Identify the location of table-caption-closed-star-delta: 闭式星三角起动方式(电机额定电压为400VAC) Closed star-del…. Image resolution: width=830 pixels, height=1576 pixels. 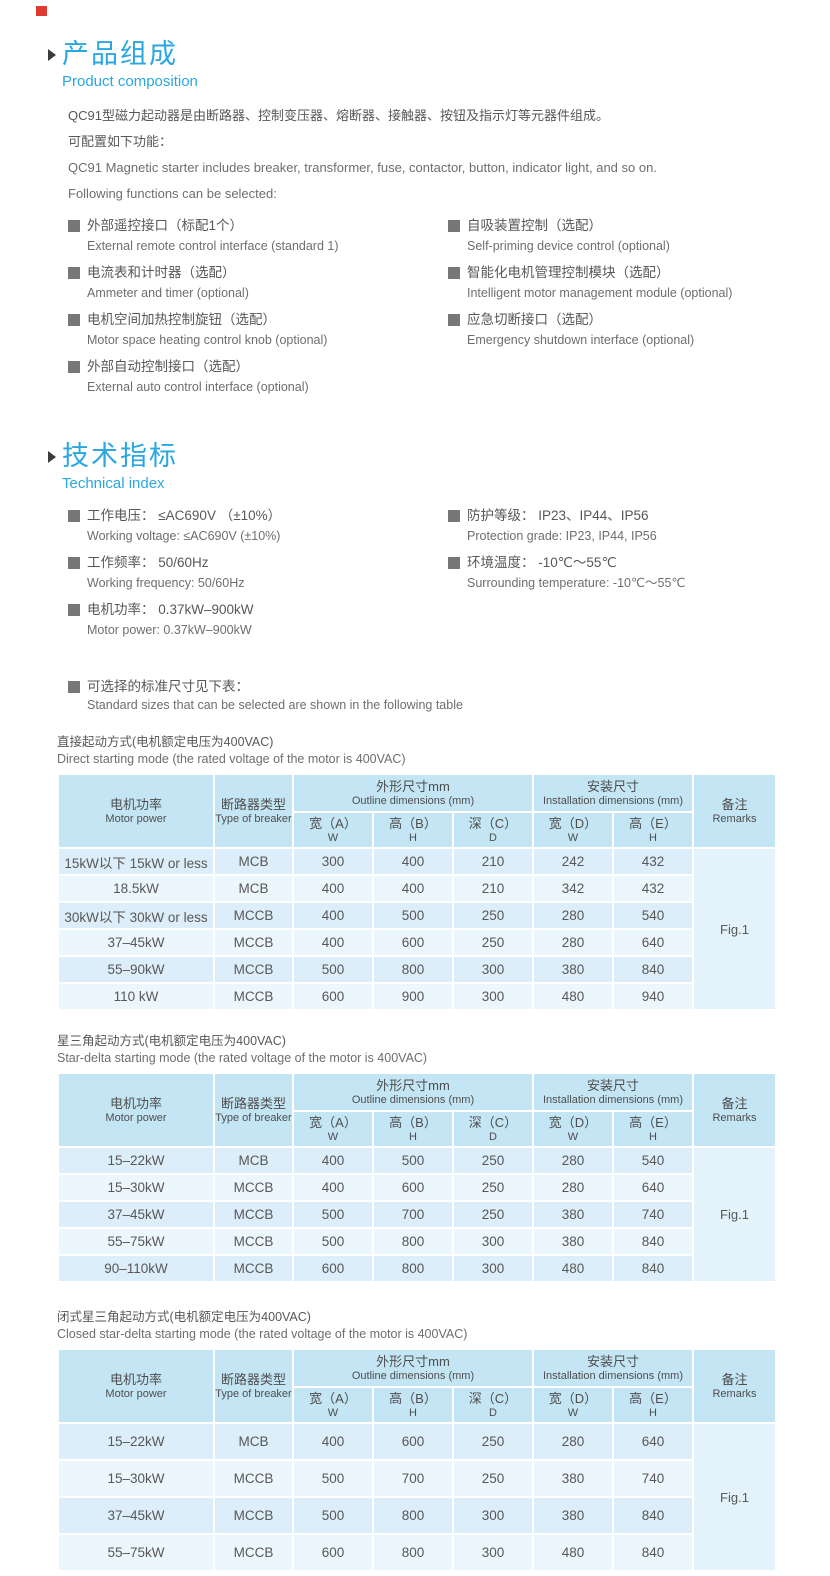
(443, 1326).